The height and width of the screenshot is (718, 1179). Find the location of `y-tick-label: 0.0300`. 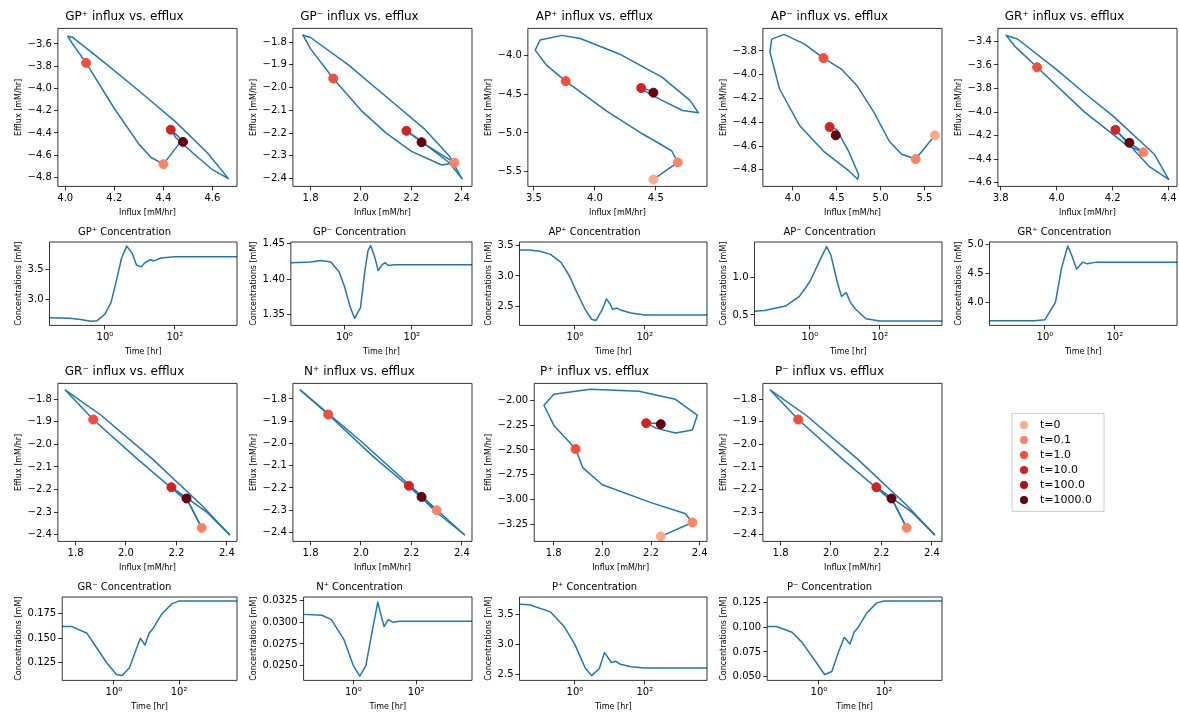

y-tick-label: 0.0300 is located at coordinates (280, 621).